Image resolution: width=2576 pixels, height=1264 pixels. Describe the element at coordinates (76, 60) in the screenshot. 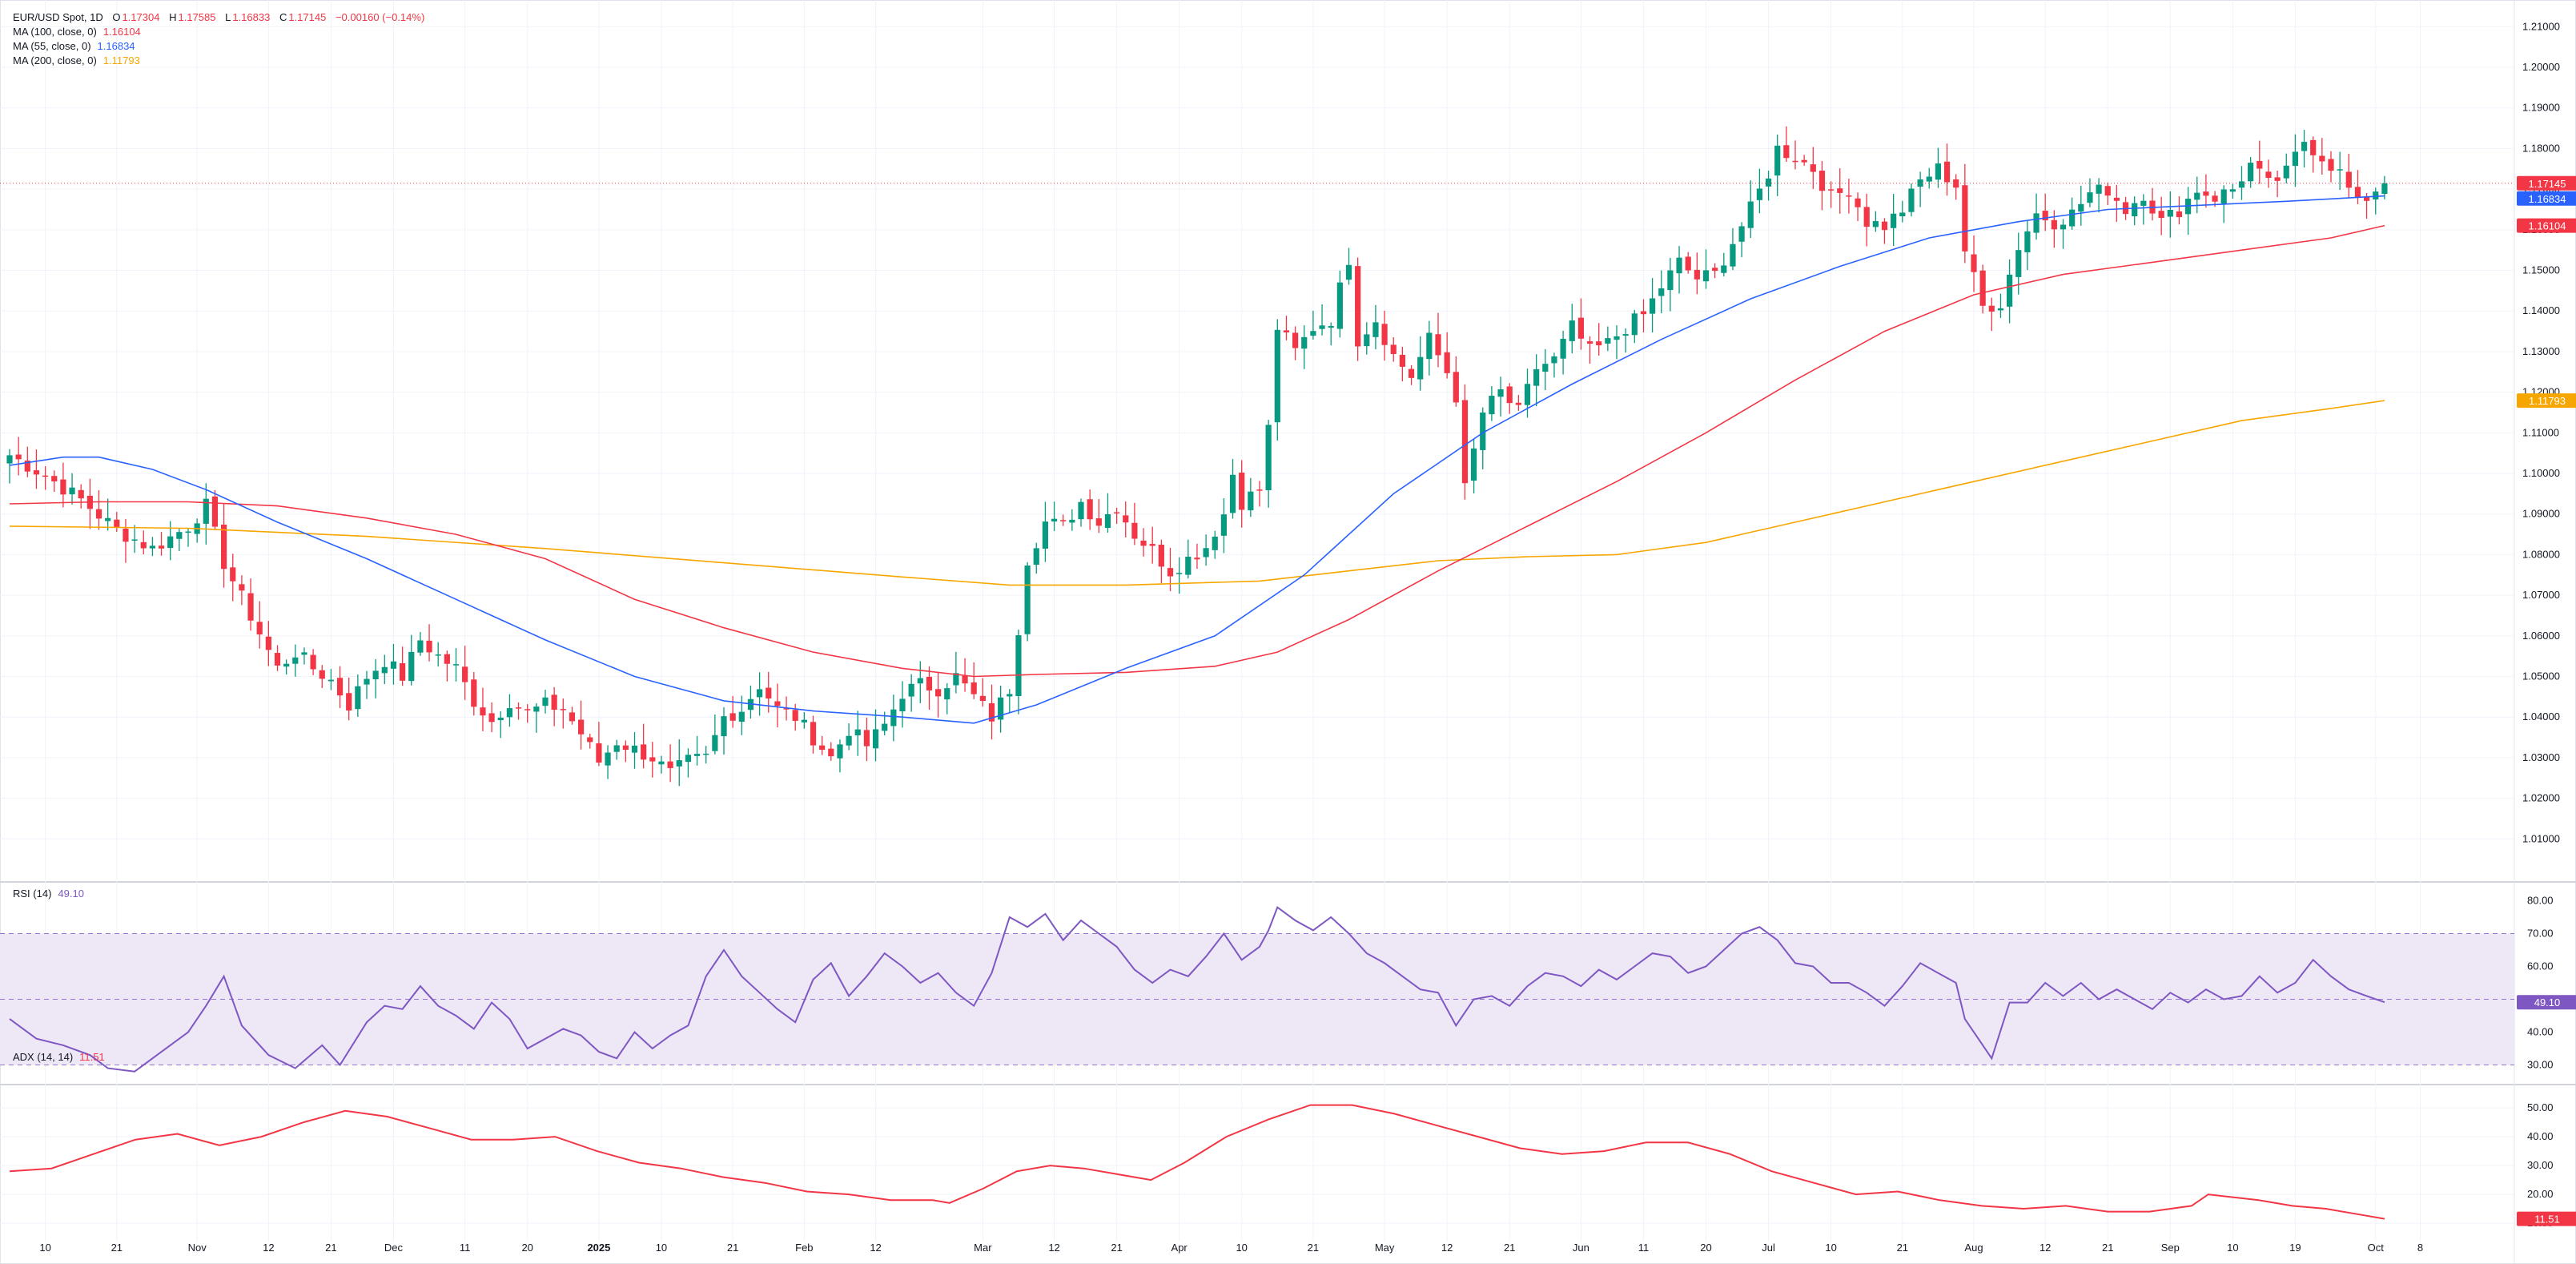

I see `ma200-legend: MA (200, close, 0) 1.11793` at that location.